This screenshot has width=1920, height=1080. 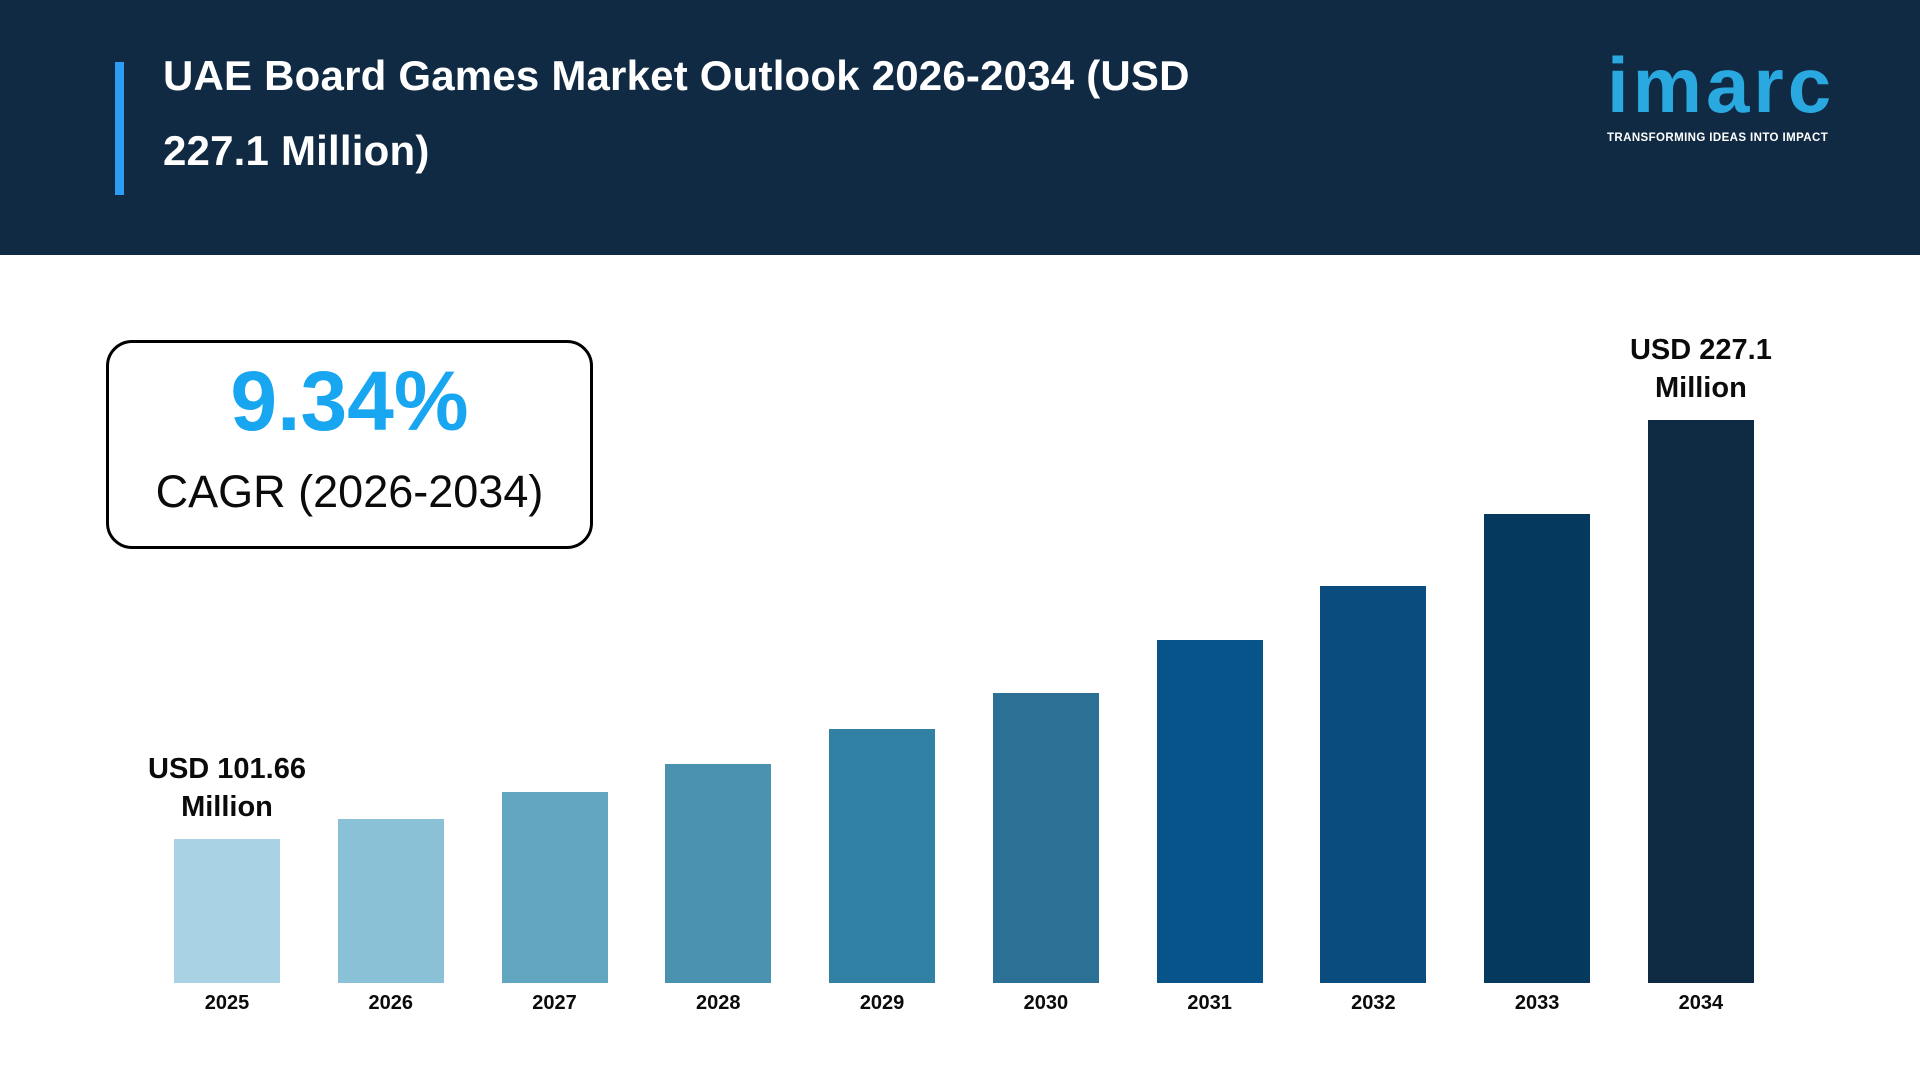 What do you see at coordinates (390, 901) in the screenshot?
I see `bar-2026` at bounding box center [390, 901].